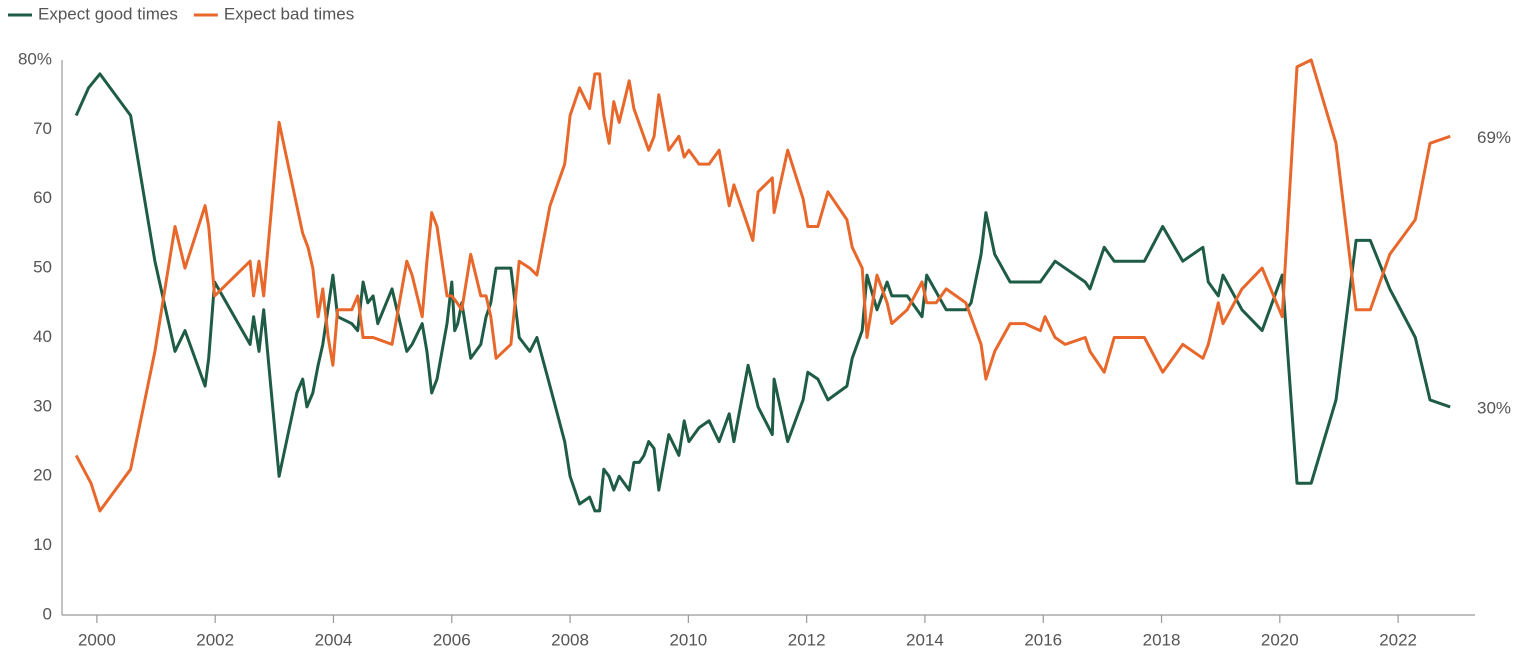  I want to click on x-tick-label: 2004, so click(334, 639).